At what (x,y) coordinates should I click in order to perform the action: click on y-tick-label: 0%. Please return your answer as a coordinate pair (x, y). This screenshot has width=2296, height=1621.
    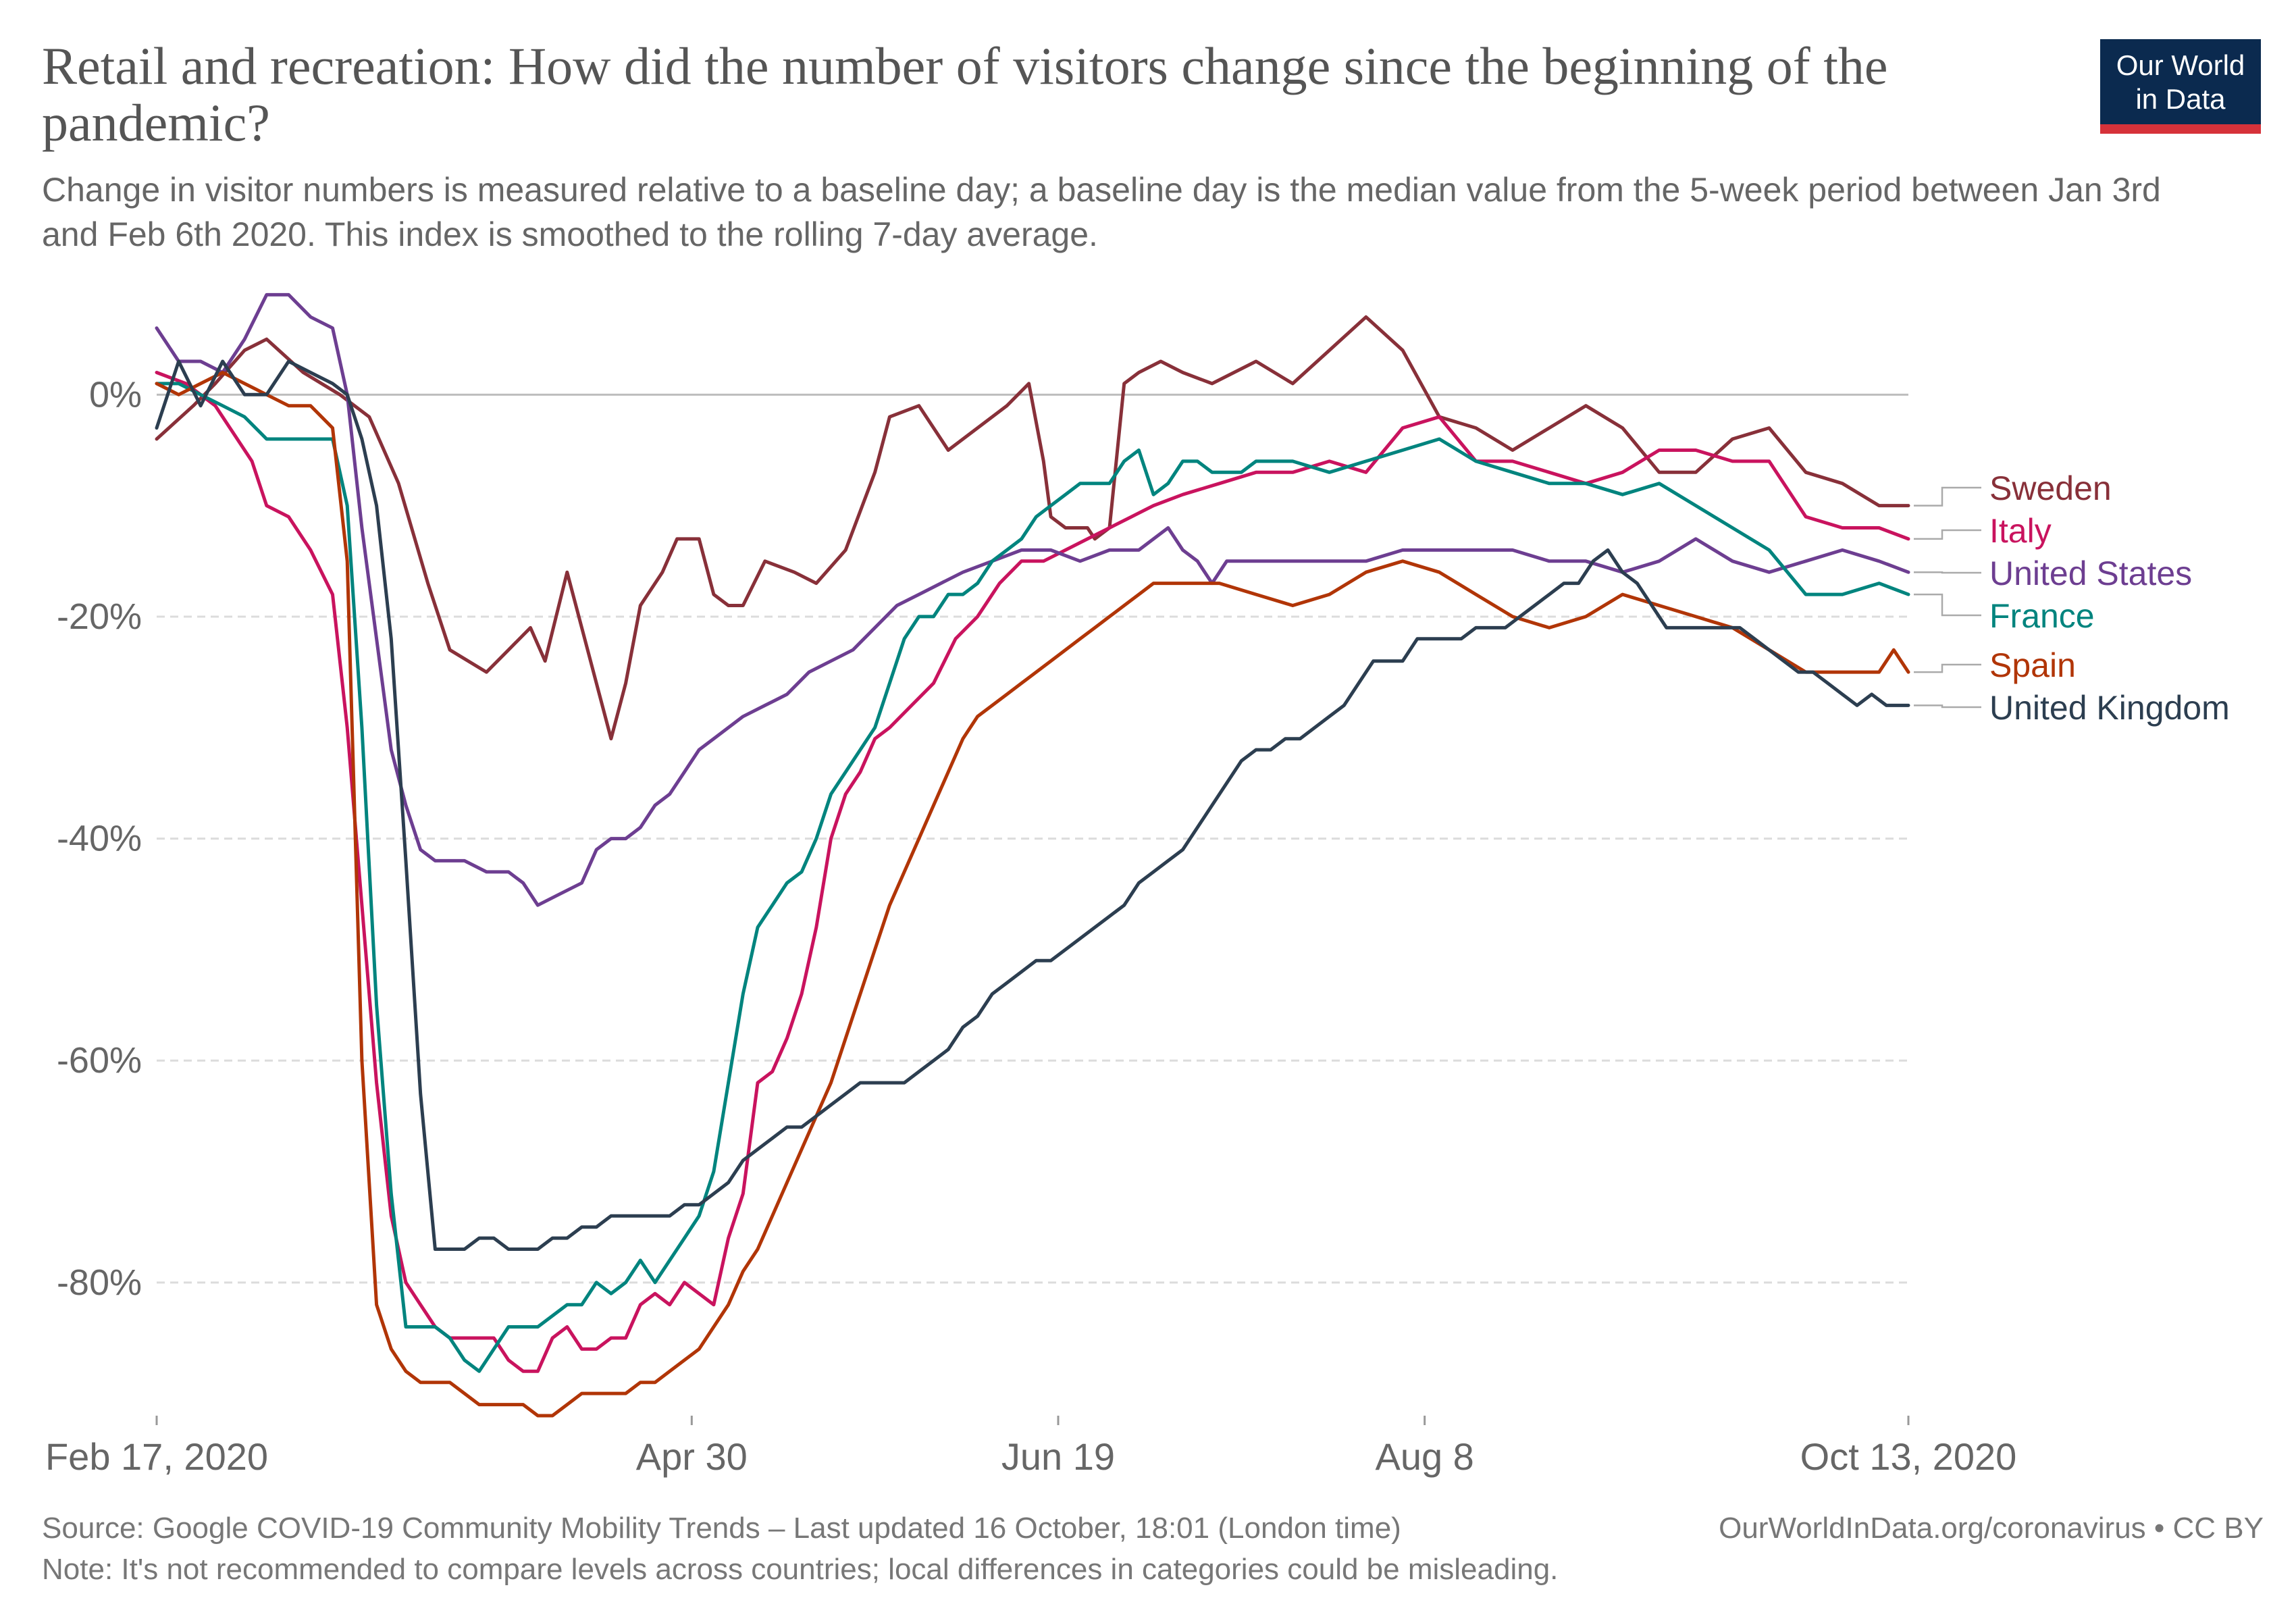
    Looking at the image, I should click on (115, 394).